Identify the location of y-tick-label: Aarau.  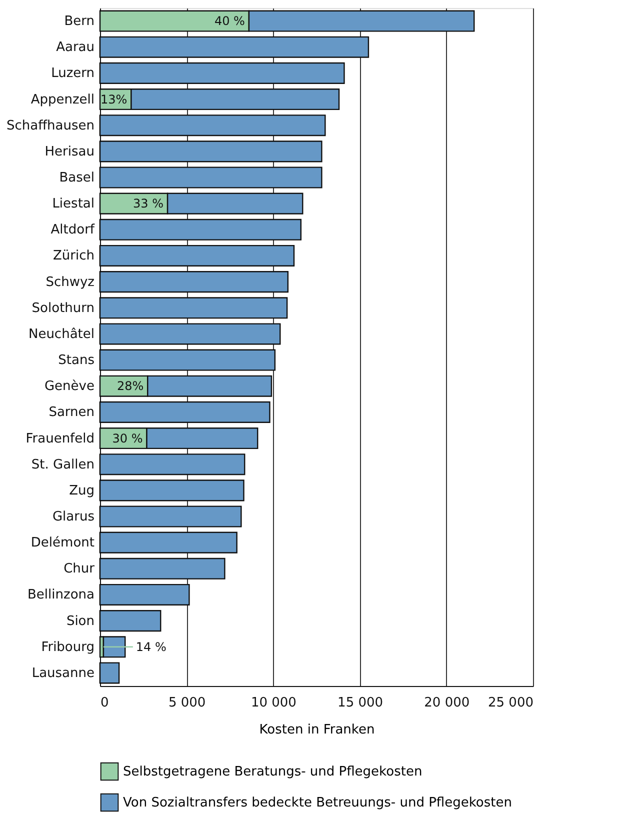
(75, 48).